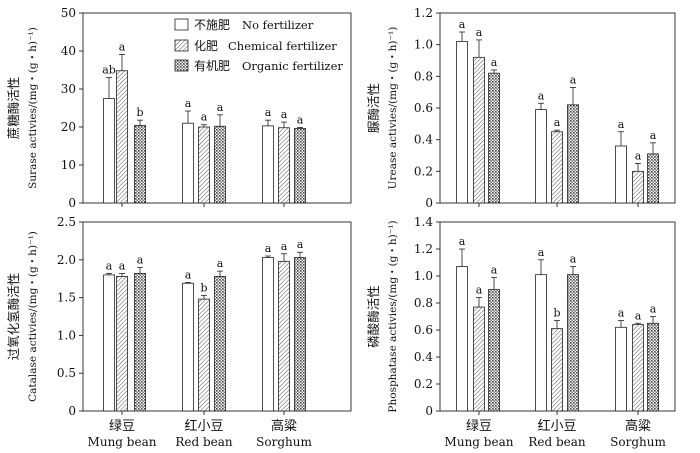 The width and height of the screenshot is (700, 453). Describe the element at coordinates (373, 108) in the screenshot. I see `y-axis-label-zh: 脲酶活性` at that location.